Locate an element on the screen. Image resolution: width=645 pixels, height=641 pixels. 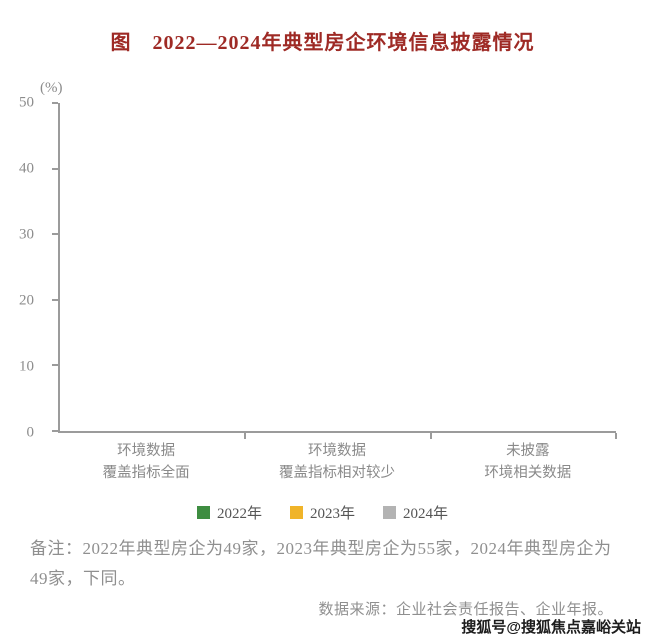
legend-item-2022年: 2022年 is located at coordinates (229, 512).